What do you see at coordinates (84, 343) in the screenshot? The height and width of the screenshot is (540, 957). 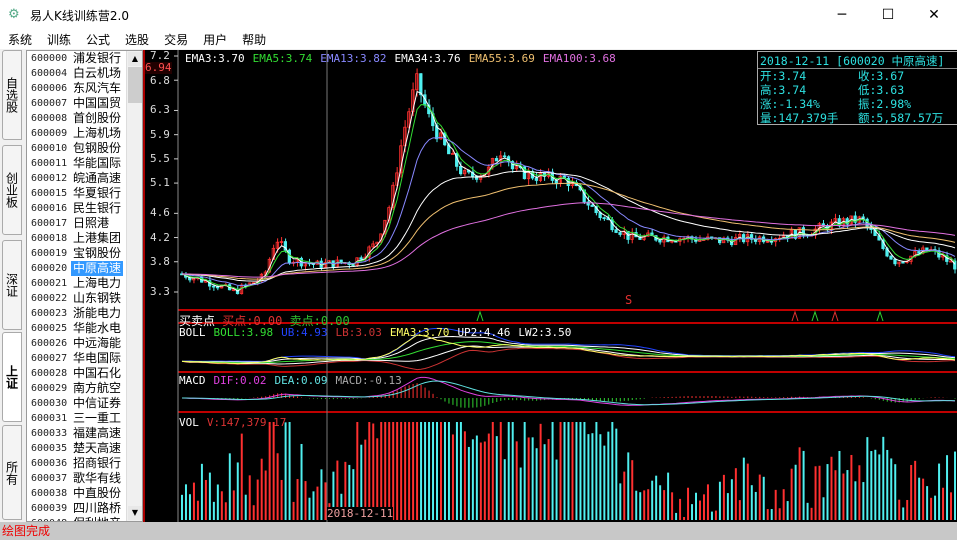 I see `stock-row: 600026 中远海能` at bounding box center [84, 343].